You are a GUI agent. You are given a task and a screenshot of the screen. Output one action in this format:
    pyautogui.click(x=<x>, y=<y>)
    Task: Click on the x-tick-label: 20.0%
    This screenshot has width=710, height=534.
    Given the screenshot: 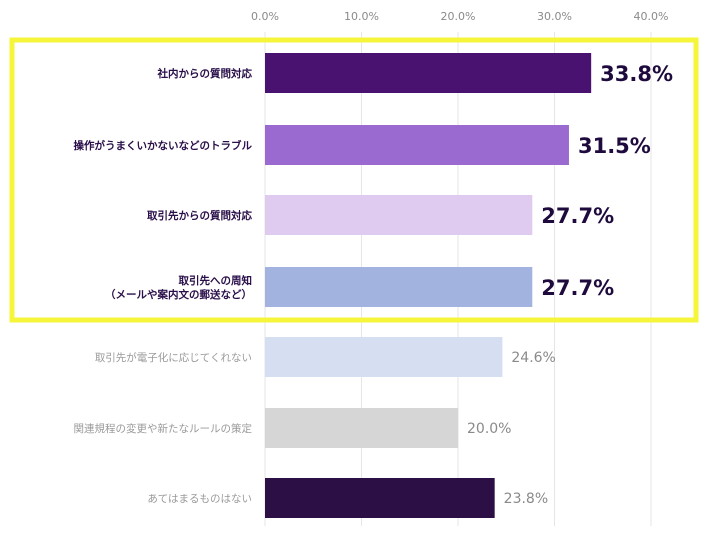 What is the action you would take?
    pyautogui.click(x=458, y=16)
    